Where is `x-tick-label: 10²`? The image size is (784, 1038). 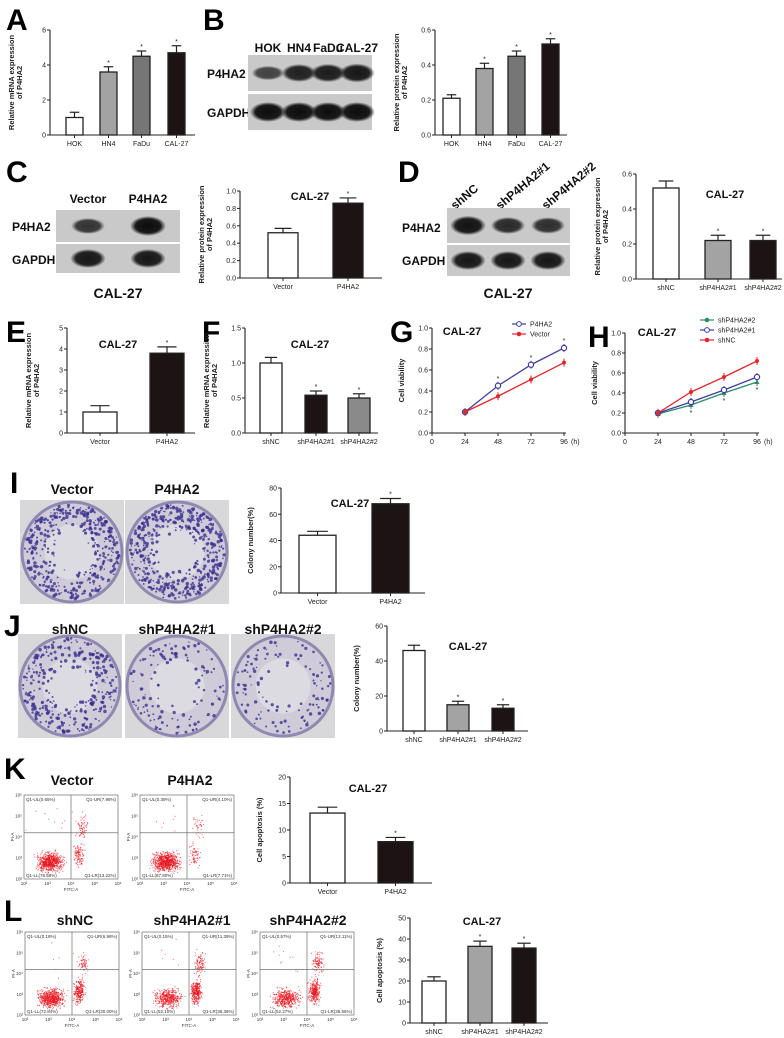
x-tick-label: 10² is located at coordinates (24, 883).